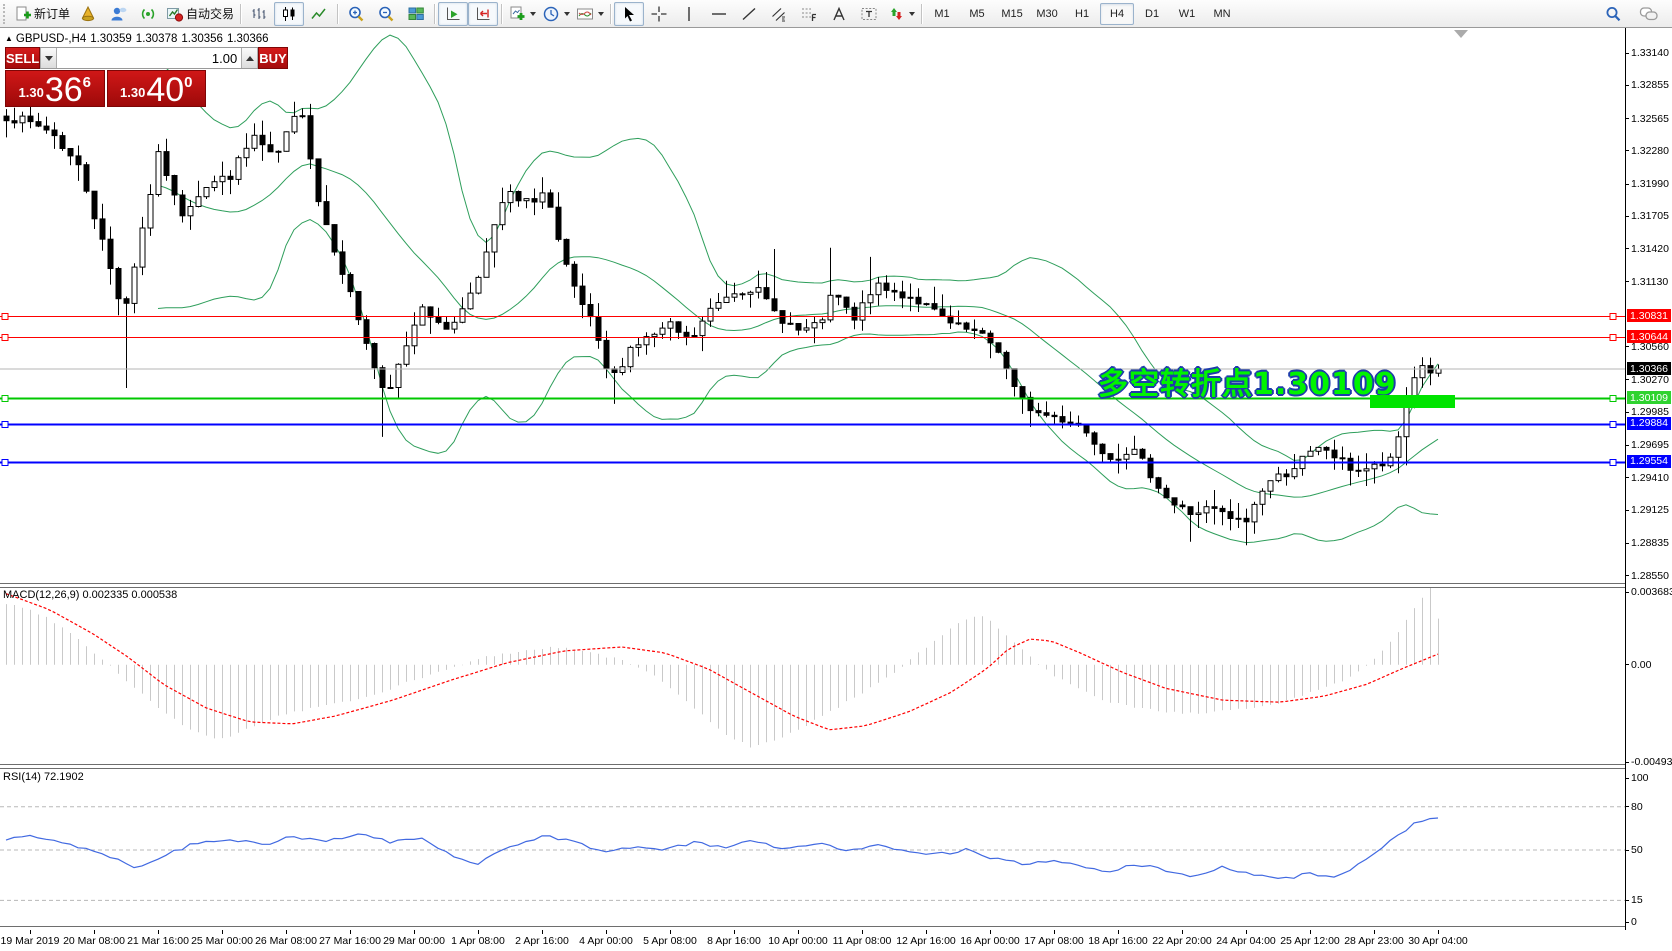 The height and width of the screenshot is (951, 1672). I want to click on timeframe-button-m15: M15, so click(1012, 13).